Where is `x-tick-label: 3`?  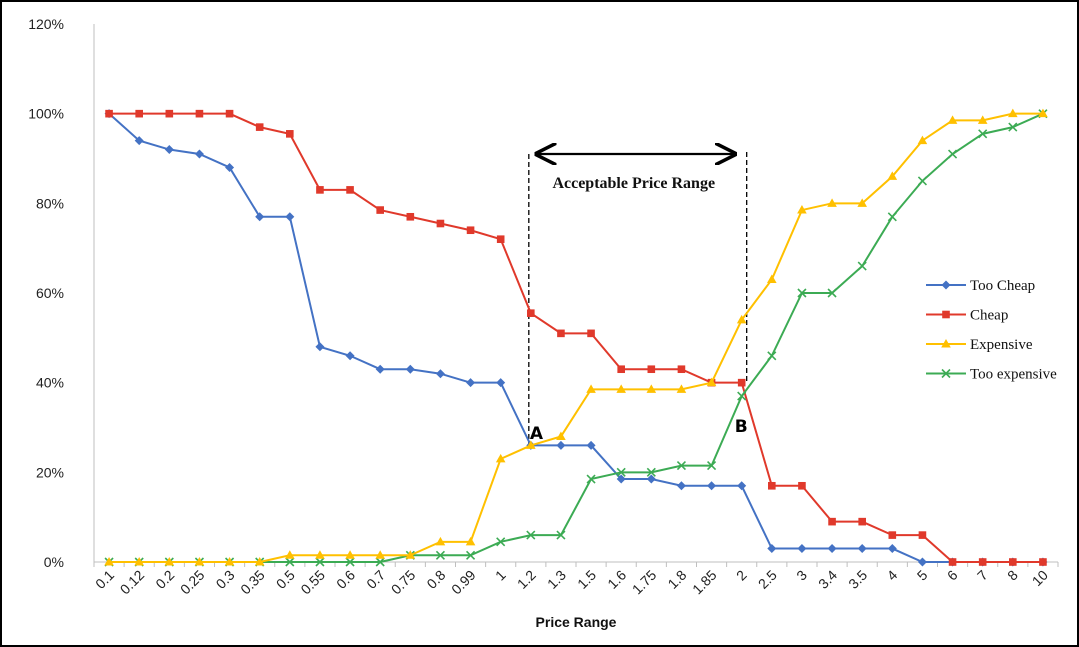
x-tick-label: 3 is located at coordinates (801, 575).